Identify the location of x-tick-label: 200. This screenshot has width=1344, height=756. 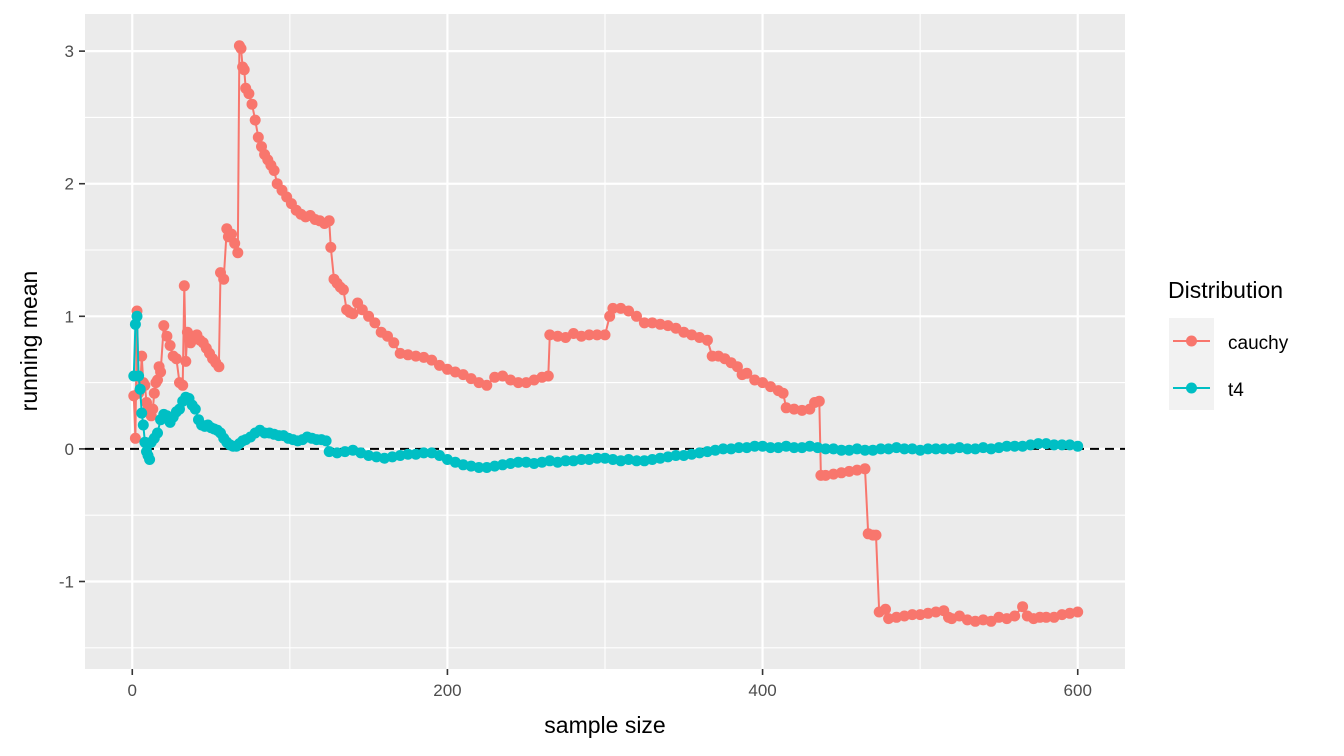
(447, 690).